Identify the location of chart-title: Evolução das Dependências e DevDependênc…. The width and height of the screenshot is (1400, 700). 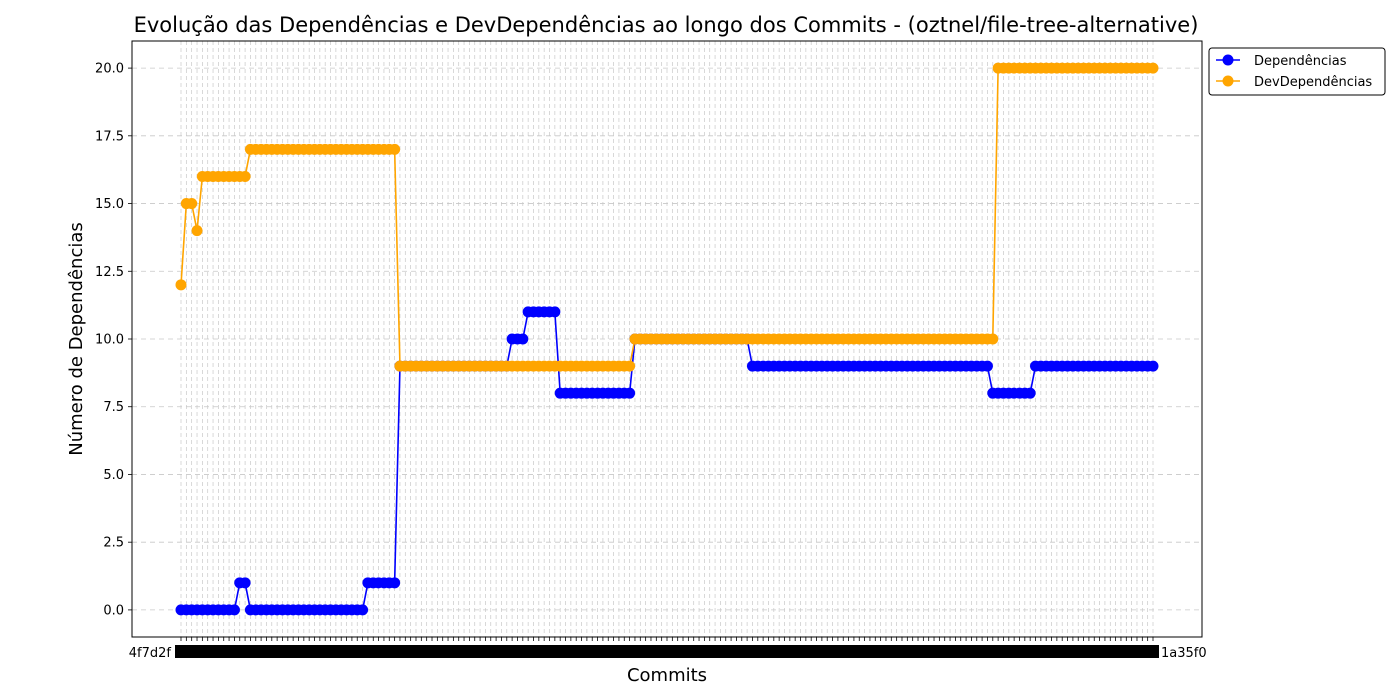
(666, 25).